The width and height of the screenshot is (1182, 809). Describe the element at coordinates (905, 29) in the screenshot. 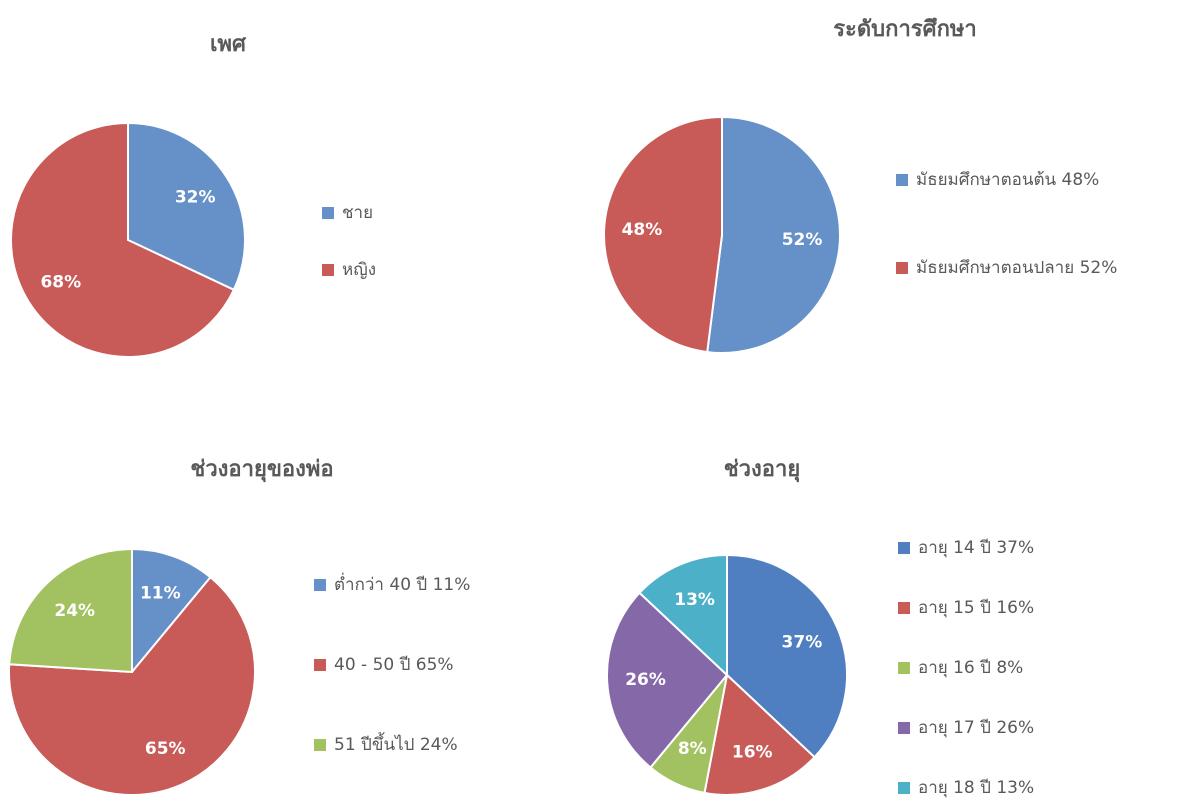

I see `chart-title: ระดับการศึกษา` at that location.